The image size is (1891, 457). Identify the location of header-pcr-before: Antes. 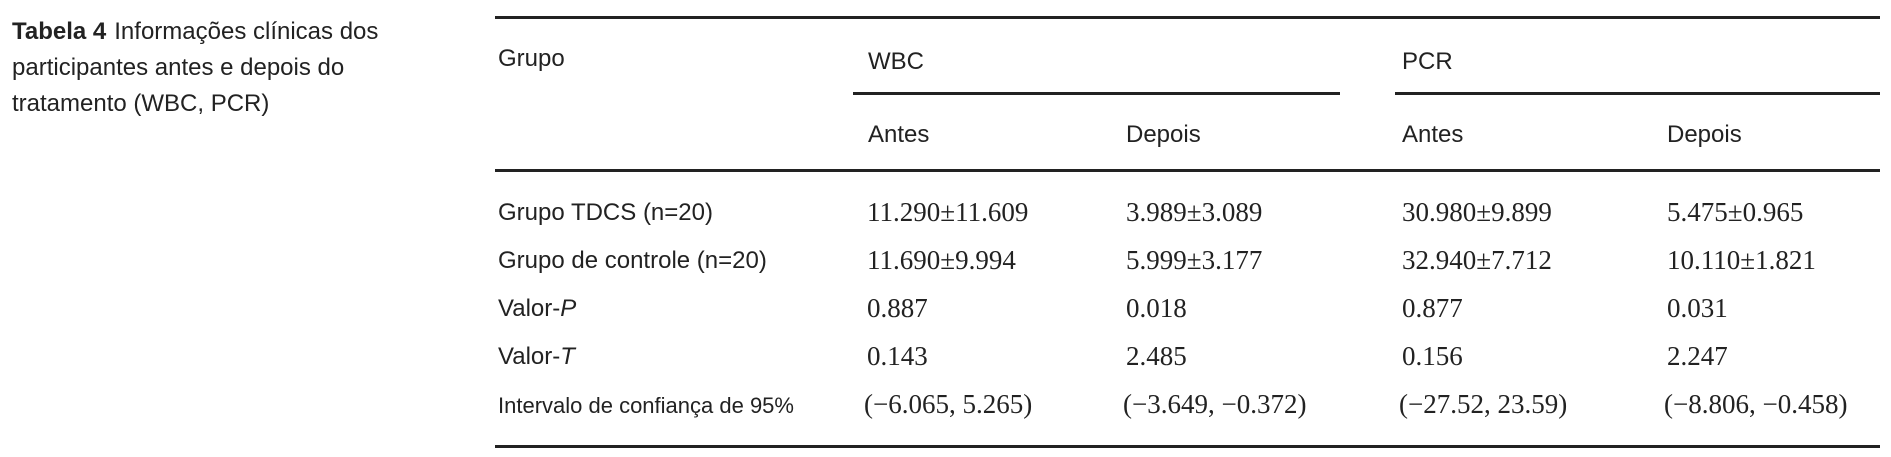
(1433, 134).